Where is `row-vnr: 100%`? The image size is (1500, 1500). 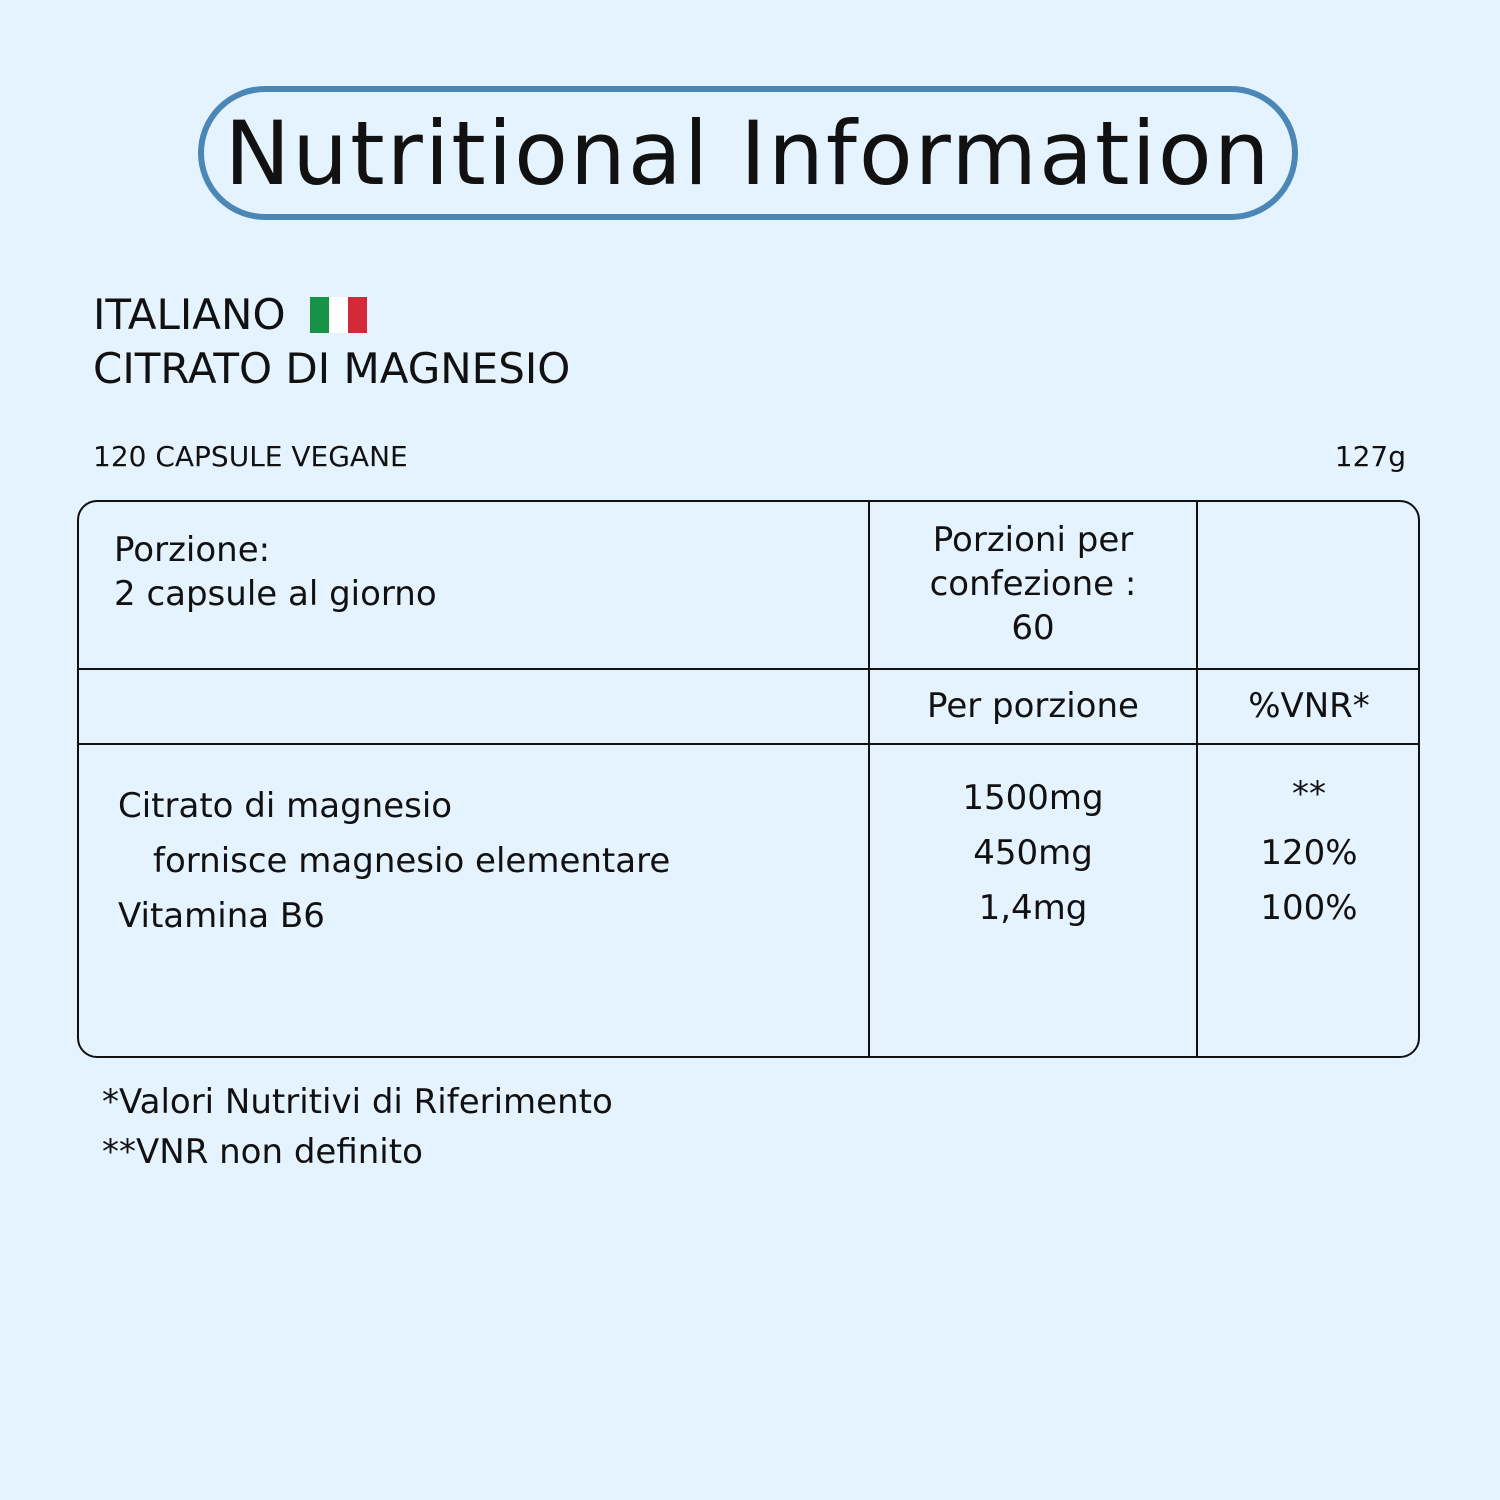
row-vnr: 100% is located at coordinates (1309, 908).